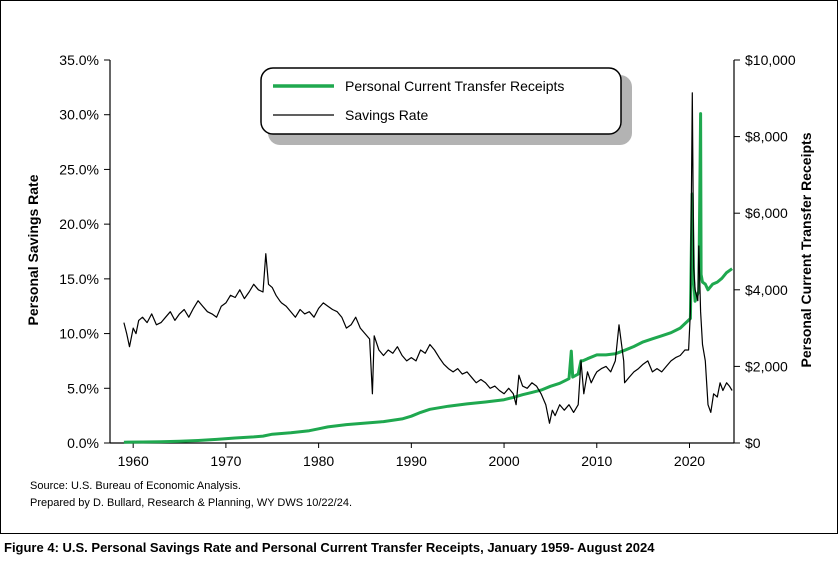 The height and width of the screenshot is (562, 840). Describe the element at coordinates (454, 86) in the screenshot. I see `legend-label-transfers: Personal Current Transfer Receipts` at that location.